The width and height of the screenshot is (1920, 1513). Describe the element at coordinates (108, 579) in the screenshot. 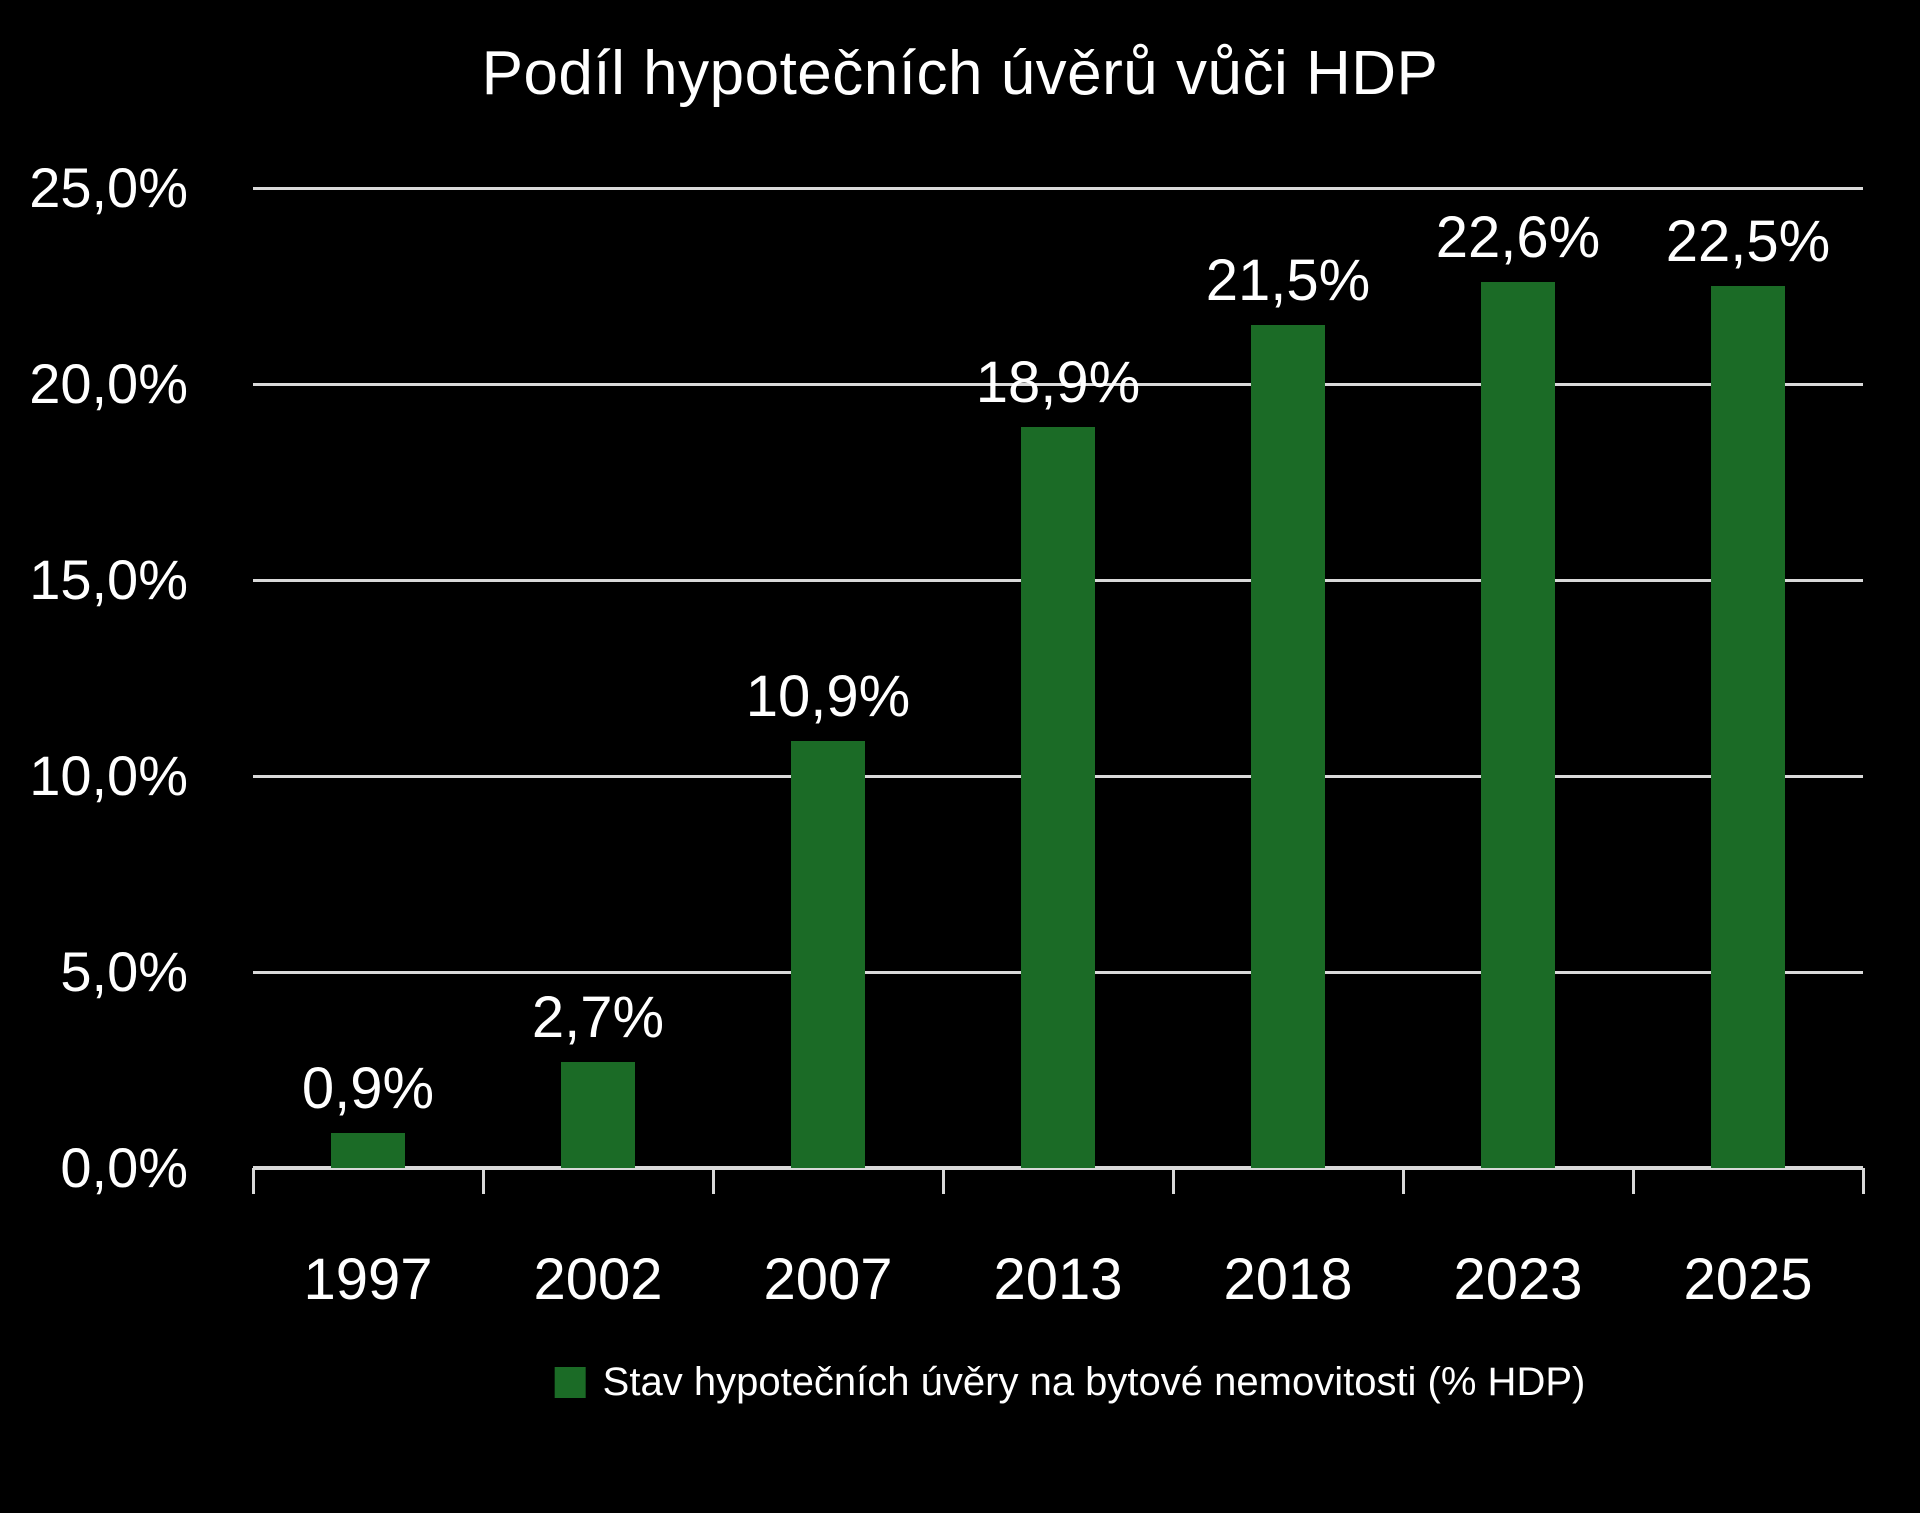

I see `y-axis-label: 15,0%` at that location.